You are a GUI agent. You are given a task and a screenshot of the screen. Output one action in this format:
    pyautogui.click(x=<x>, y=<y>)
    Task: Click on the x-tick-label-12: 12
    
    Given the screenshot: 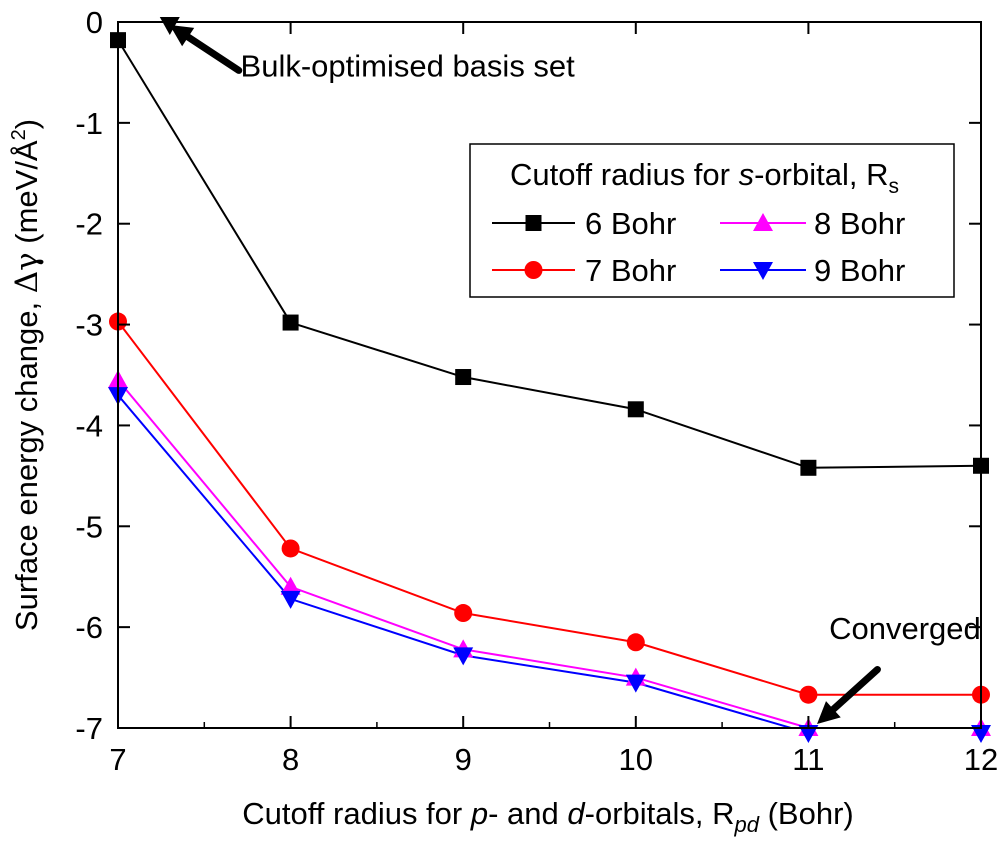 What is the action you would take?
    pyautogui.click(x=981, y=759)
    